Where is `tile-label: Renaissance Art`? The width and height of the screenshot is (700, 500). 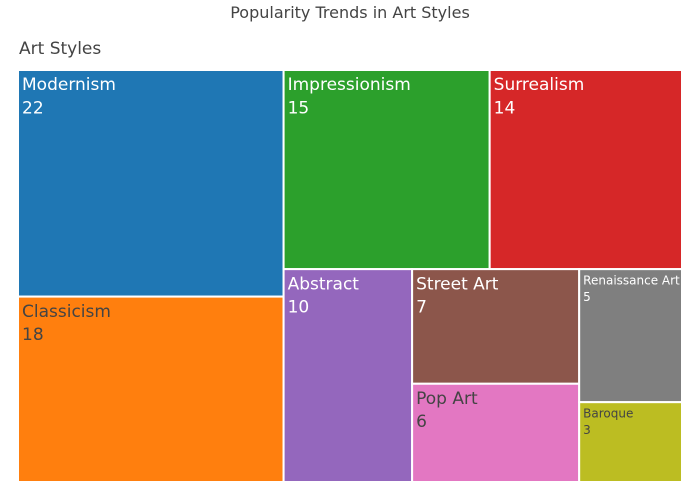 tile-label: Renaissance Art is located at coordinates (631, 281).